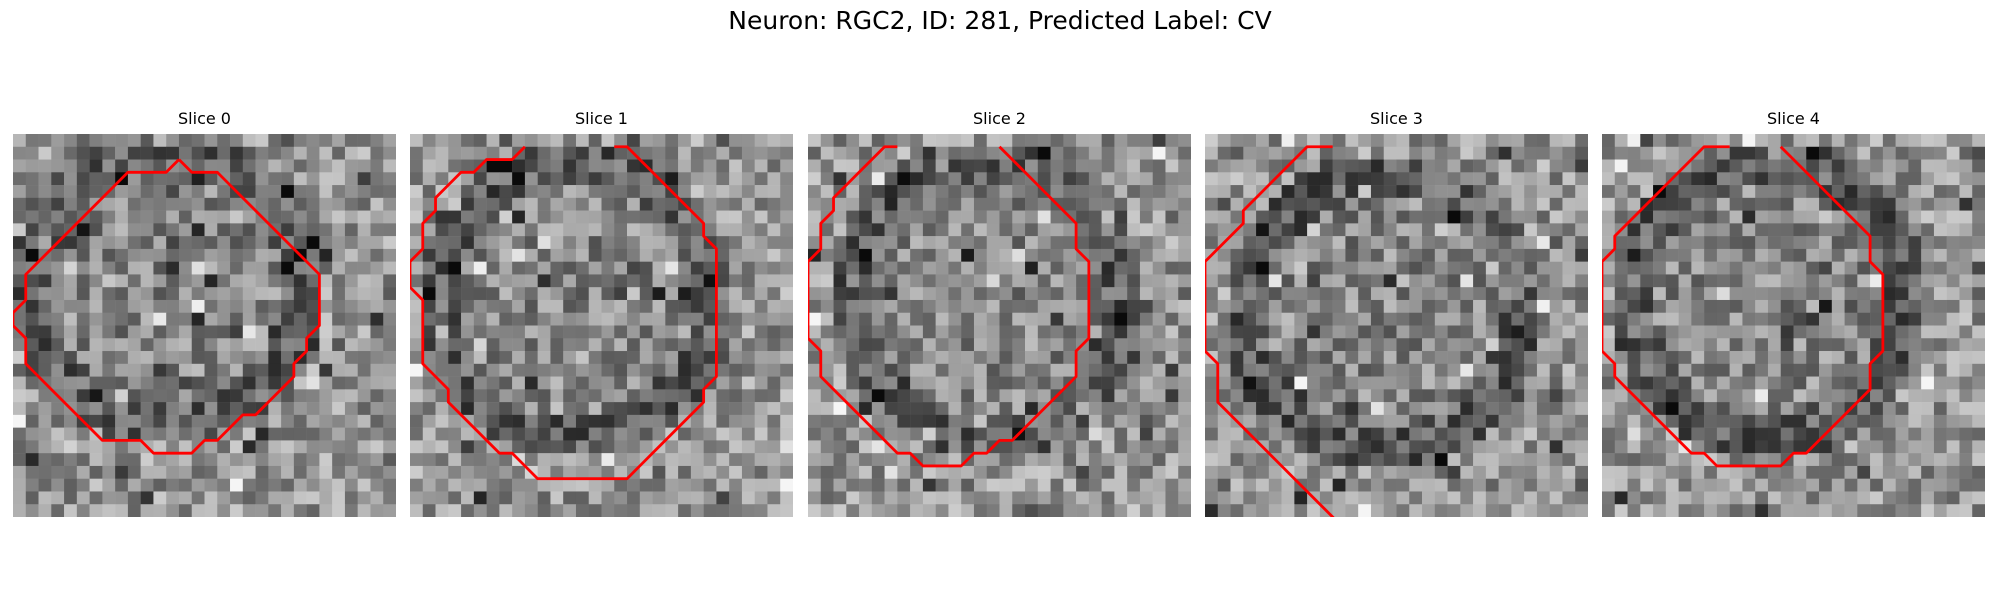 The image size is (2000, 600). Describe the element at coordinates (601, 118) in the screenshot. I see `slice-title: Slice 1` at that location.